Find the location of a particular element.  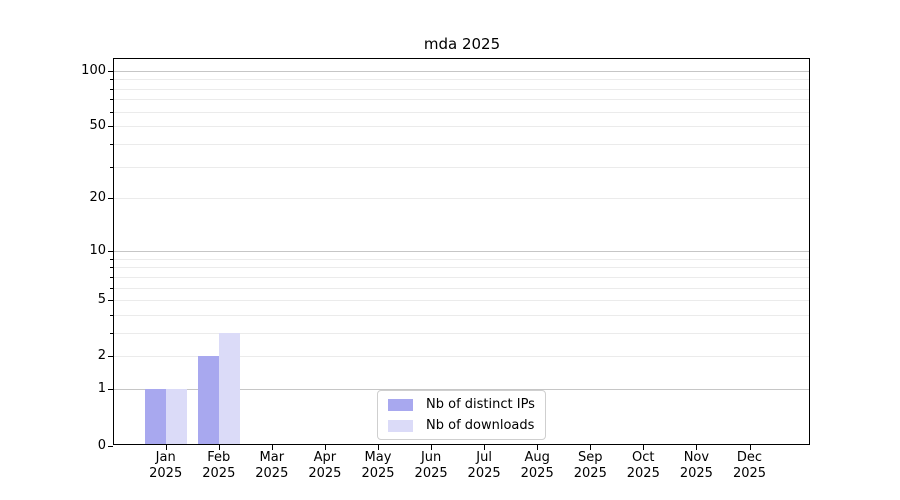

x-tick-label: Nov 2025 is located at coordinates (696, 466).